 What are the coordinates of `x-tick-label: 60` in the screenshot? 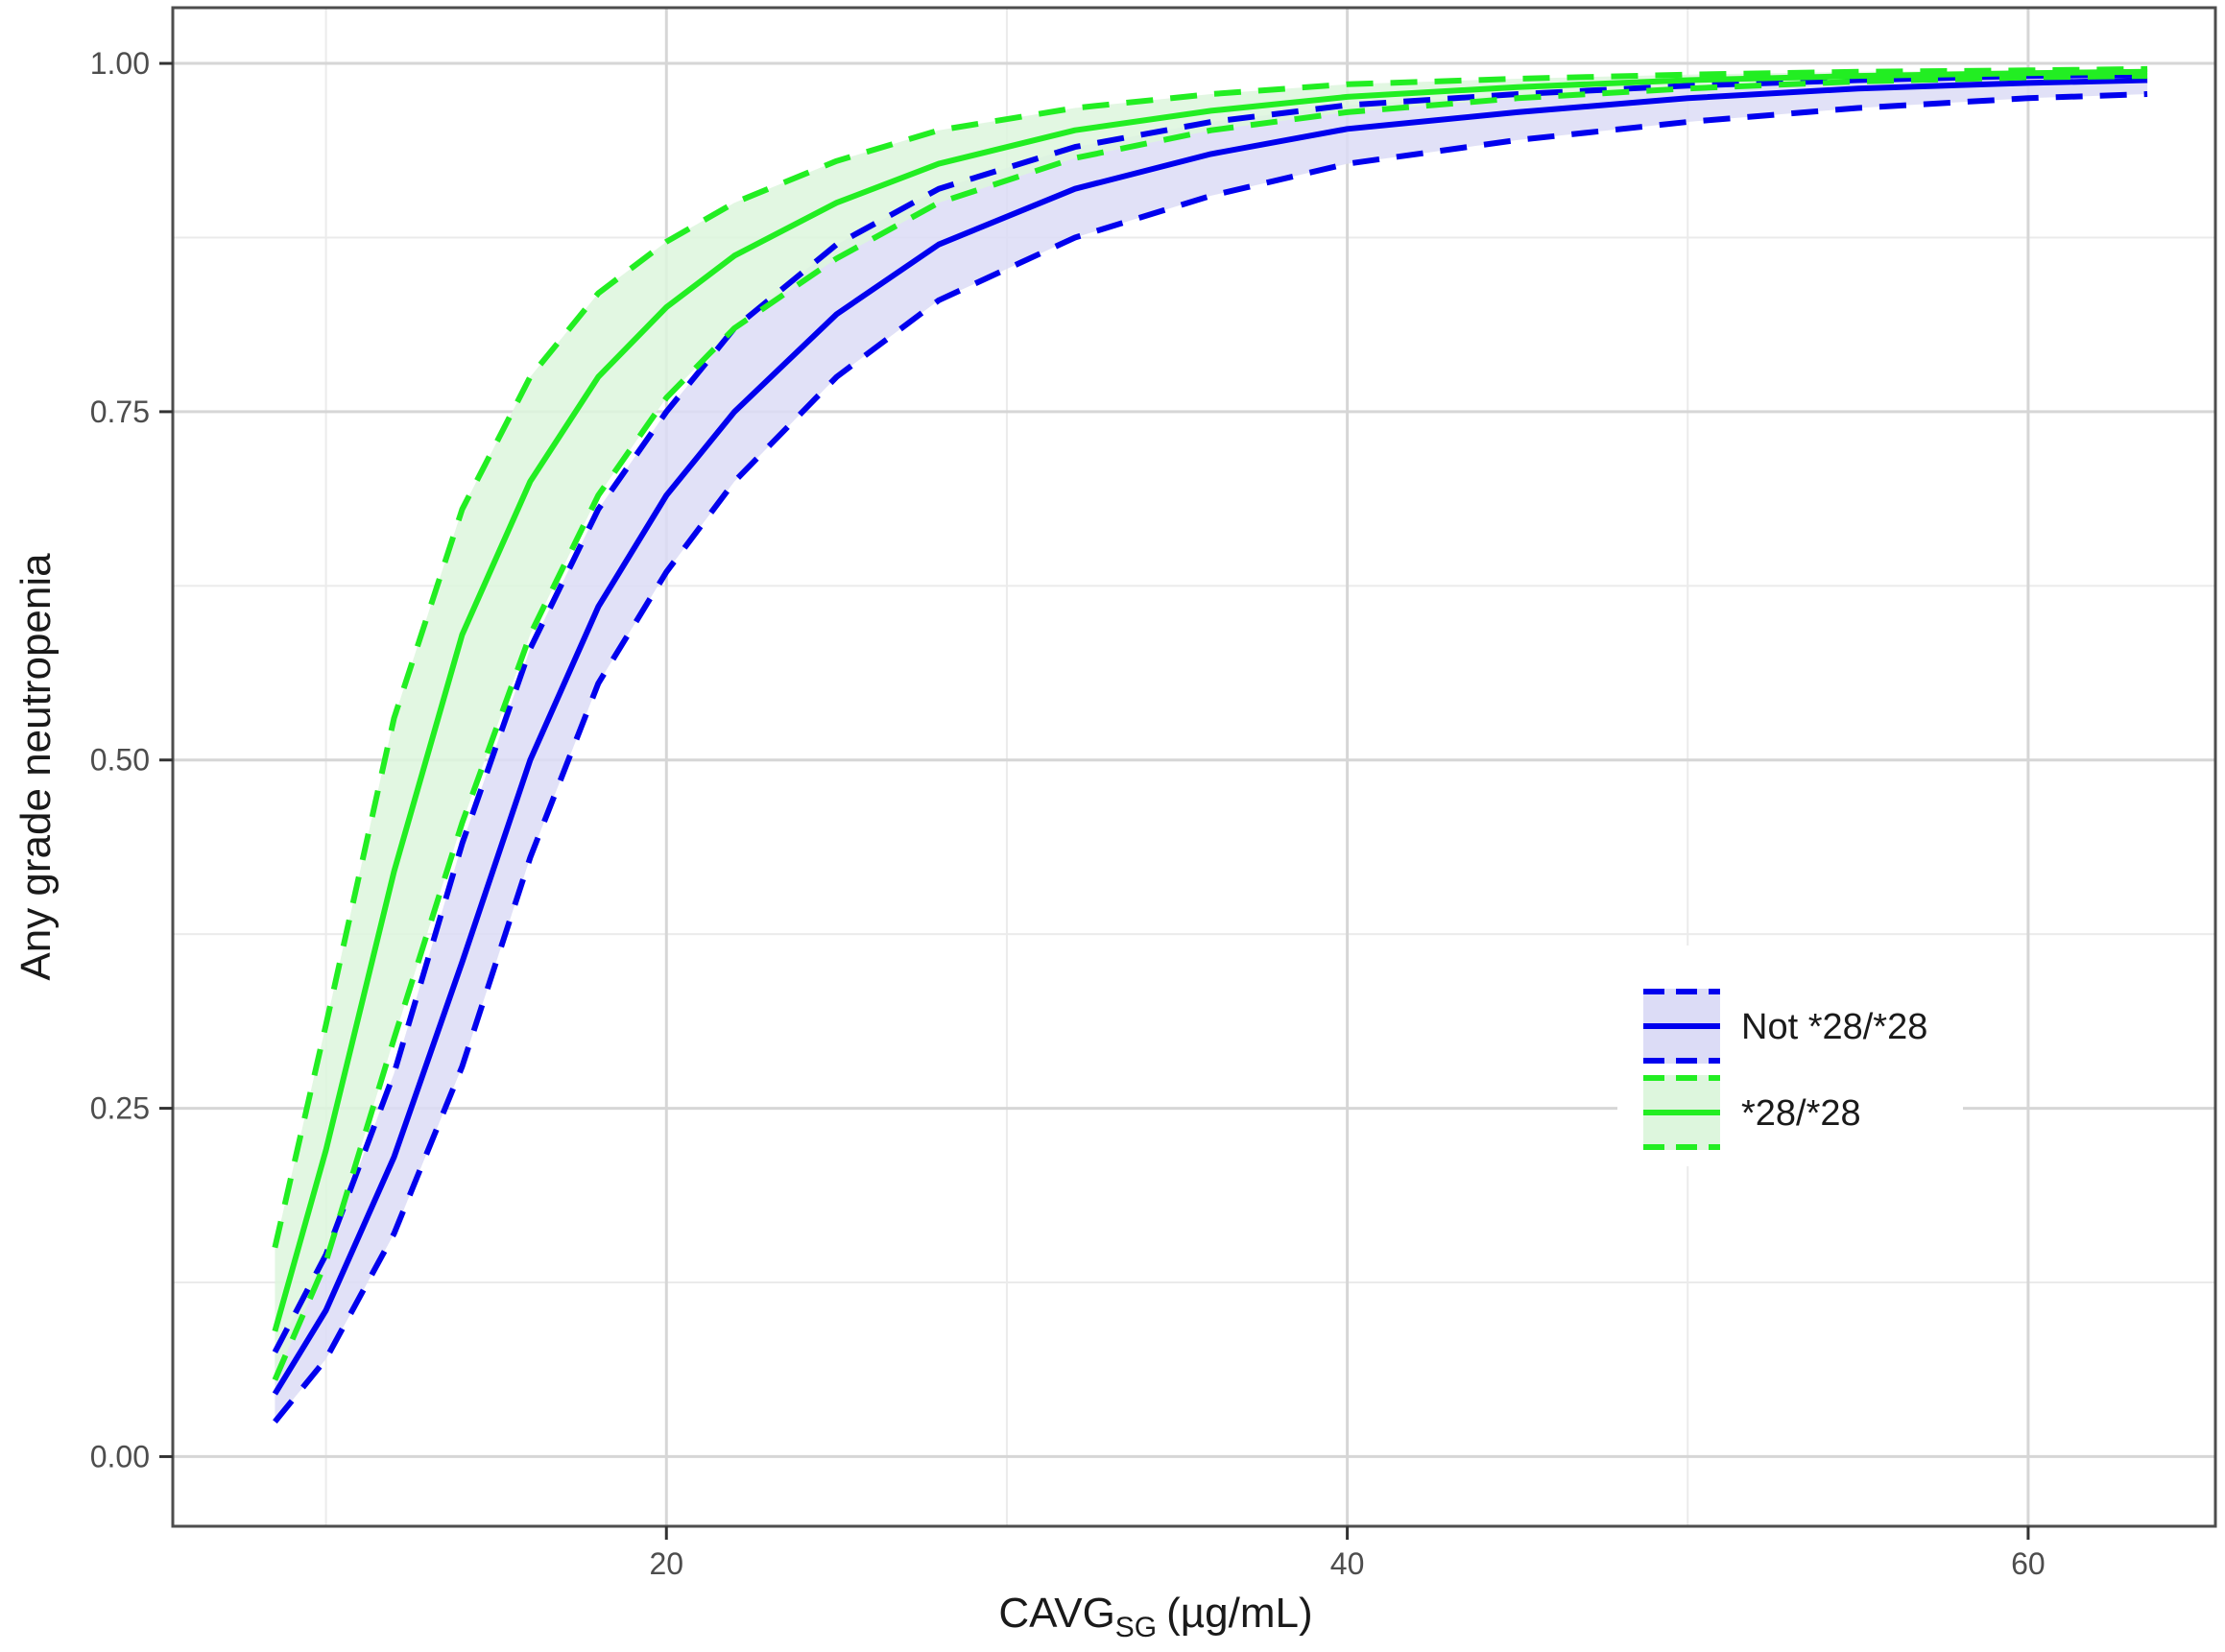 It's located at (2029, 1563).